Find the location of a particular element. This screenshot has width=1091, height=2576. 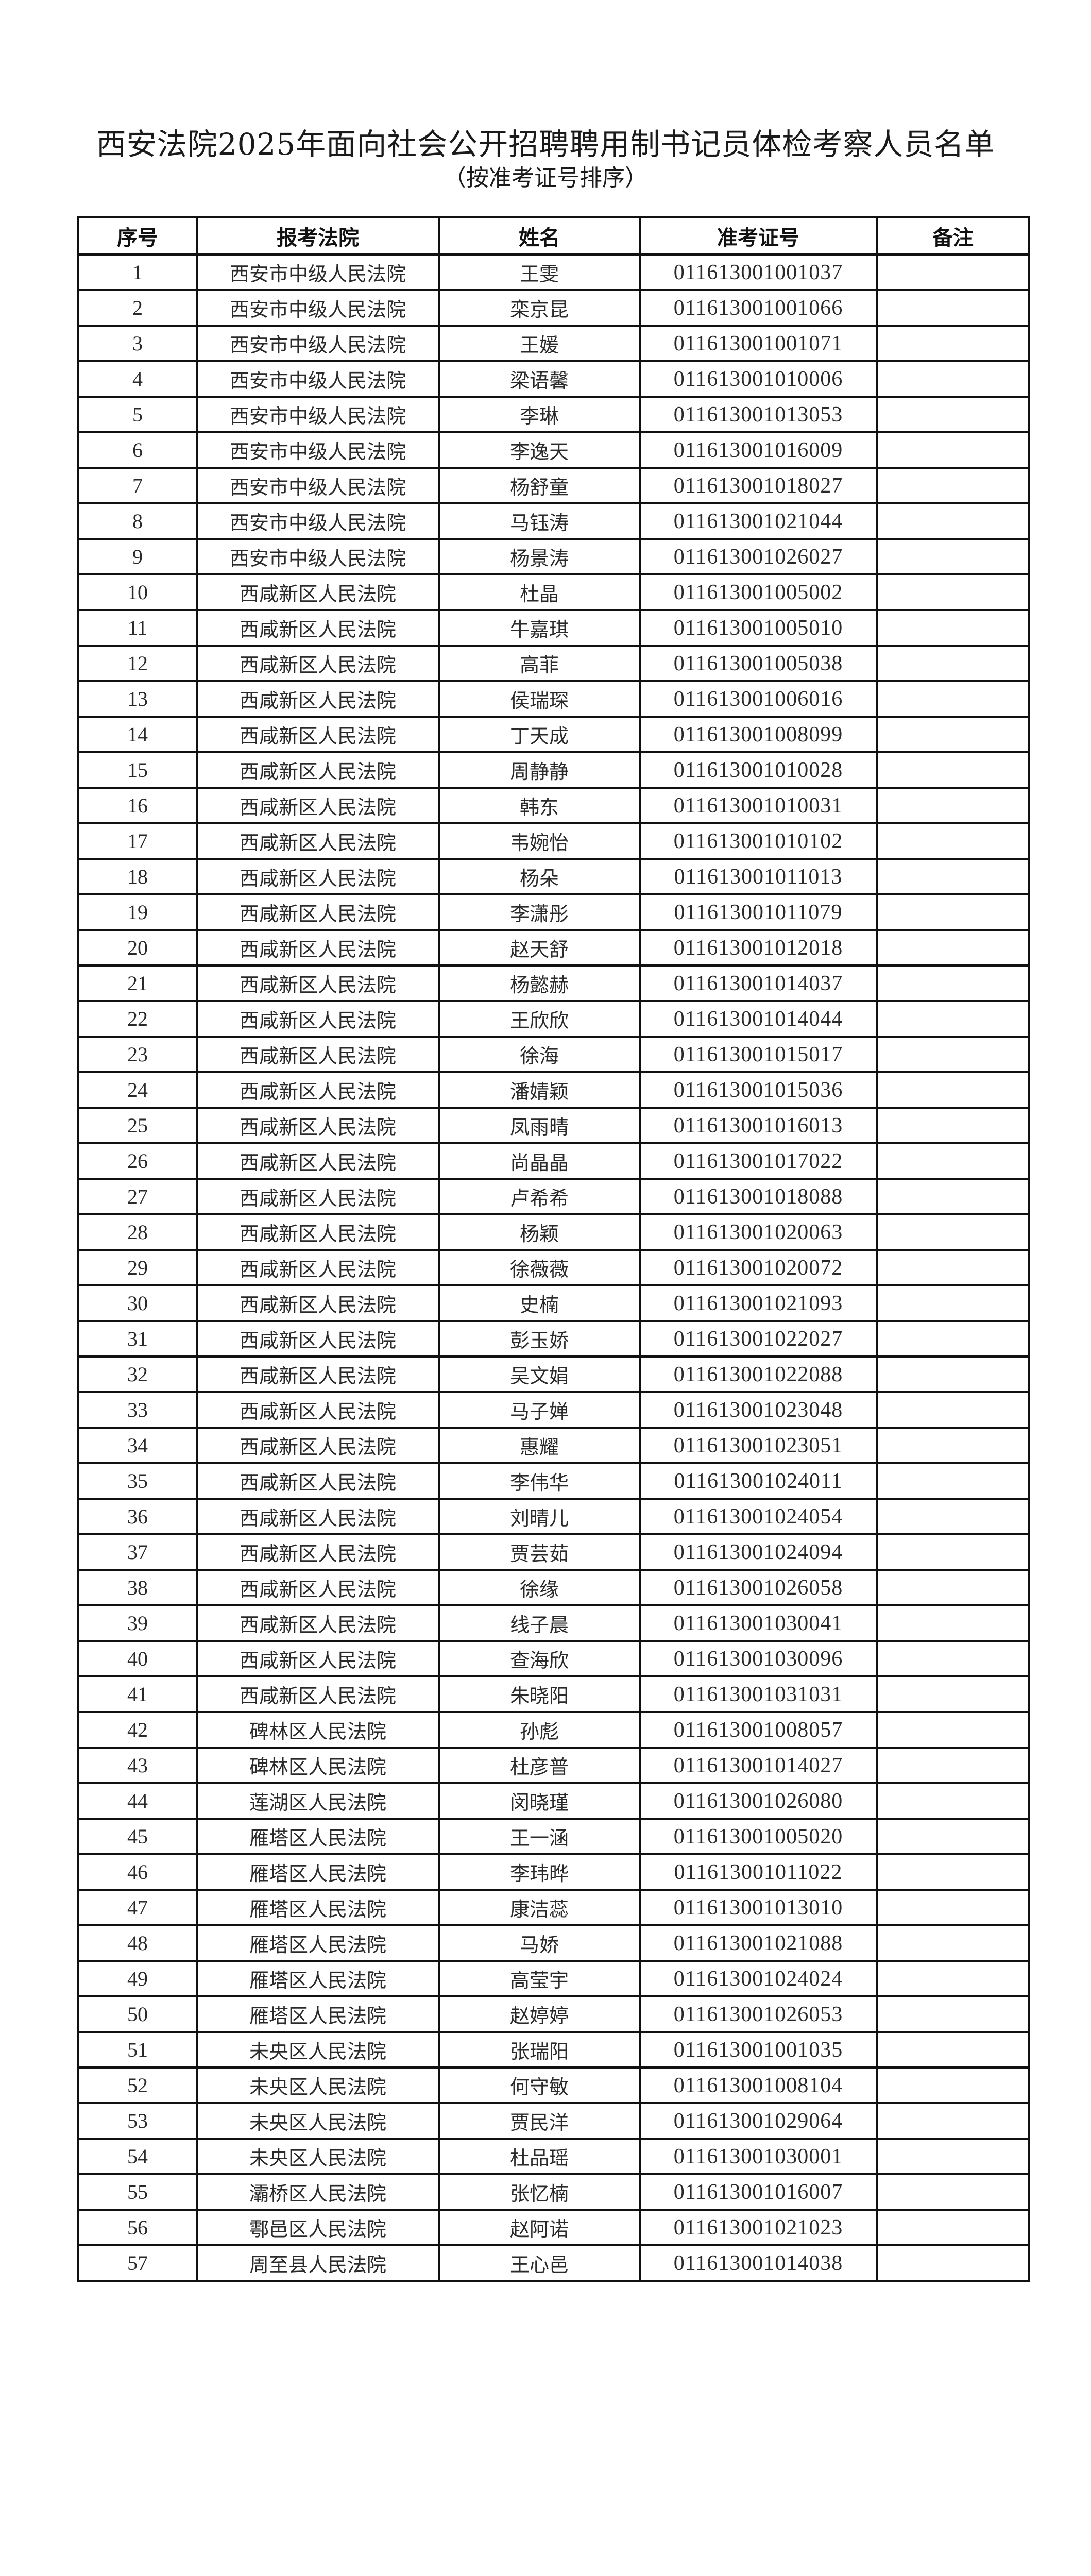

table-row: 41 西咸新区人民法院 朱晓阳 011613001031031 is located at coordinates (553, 1694).